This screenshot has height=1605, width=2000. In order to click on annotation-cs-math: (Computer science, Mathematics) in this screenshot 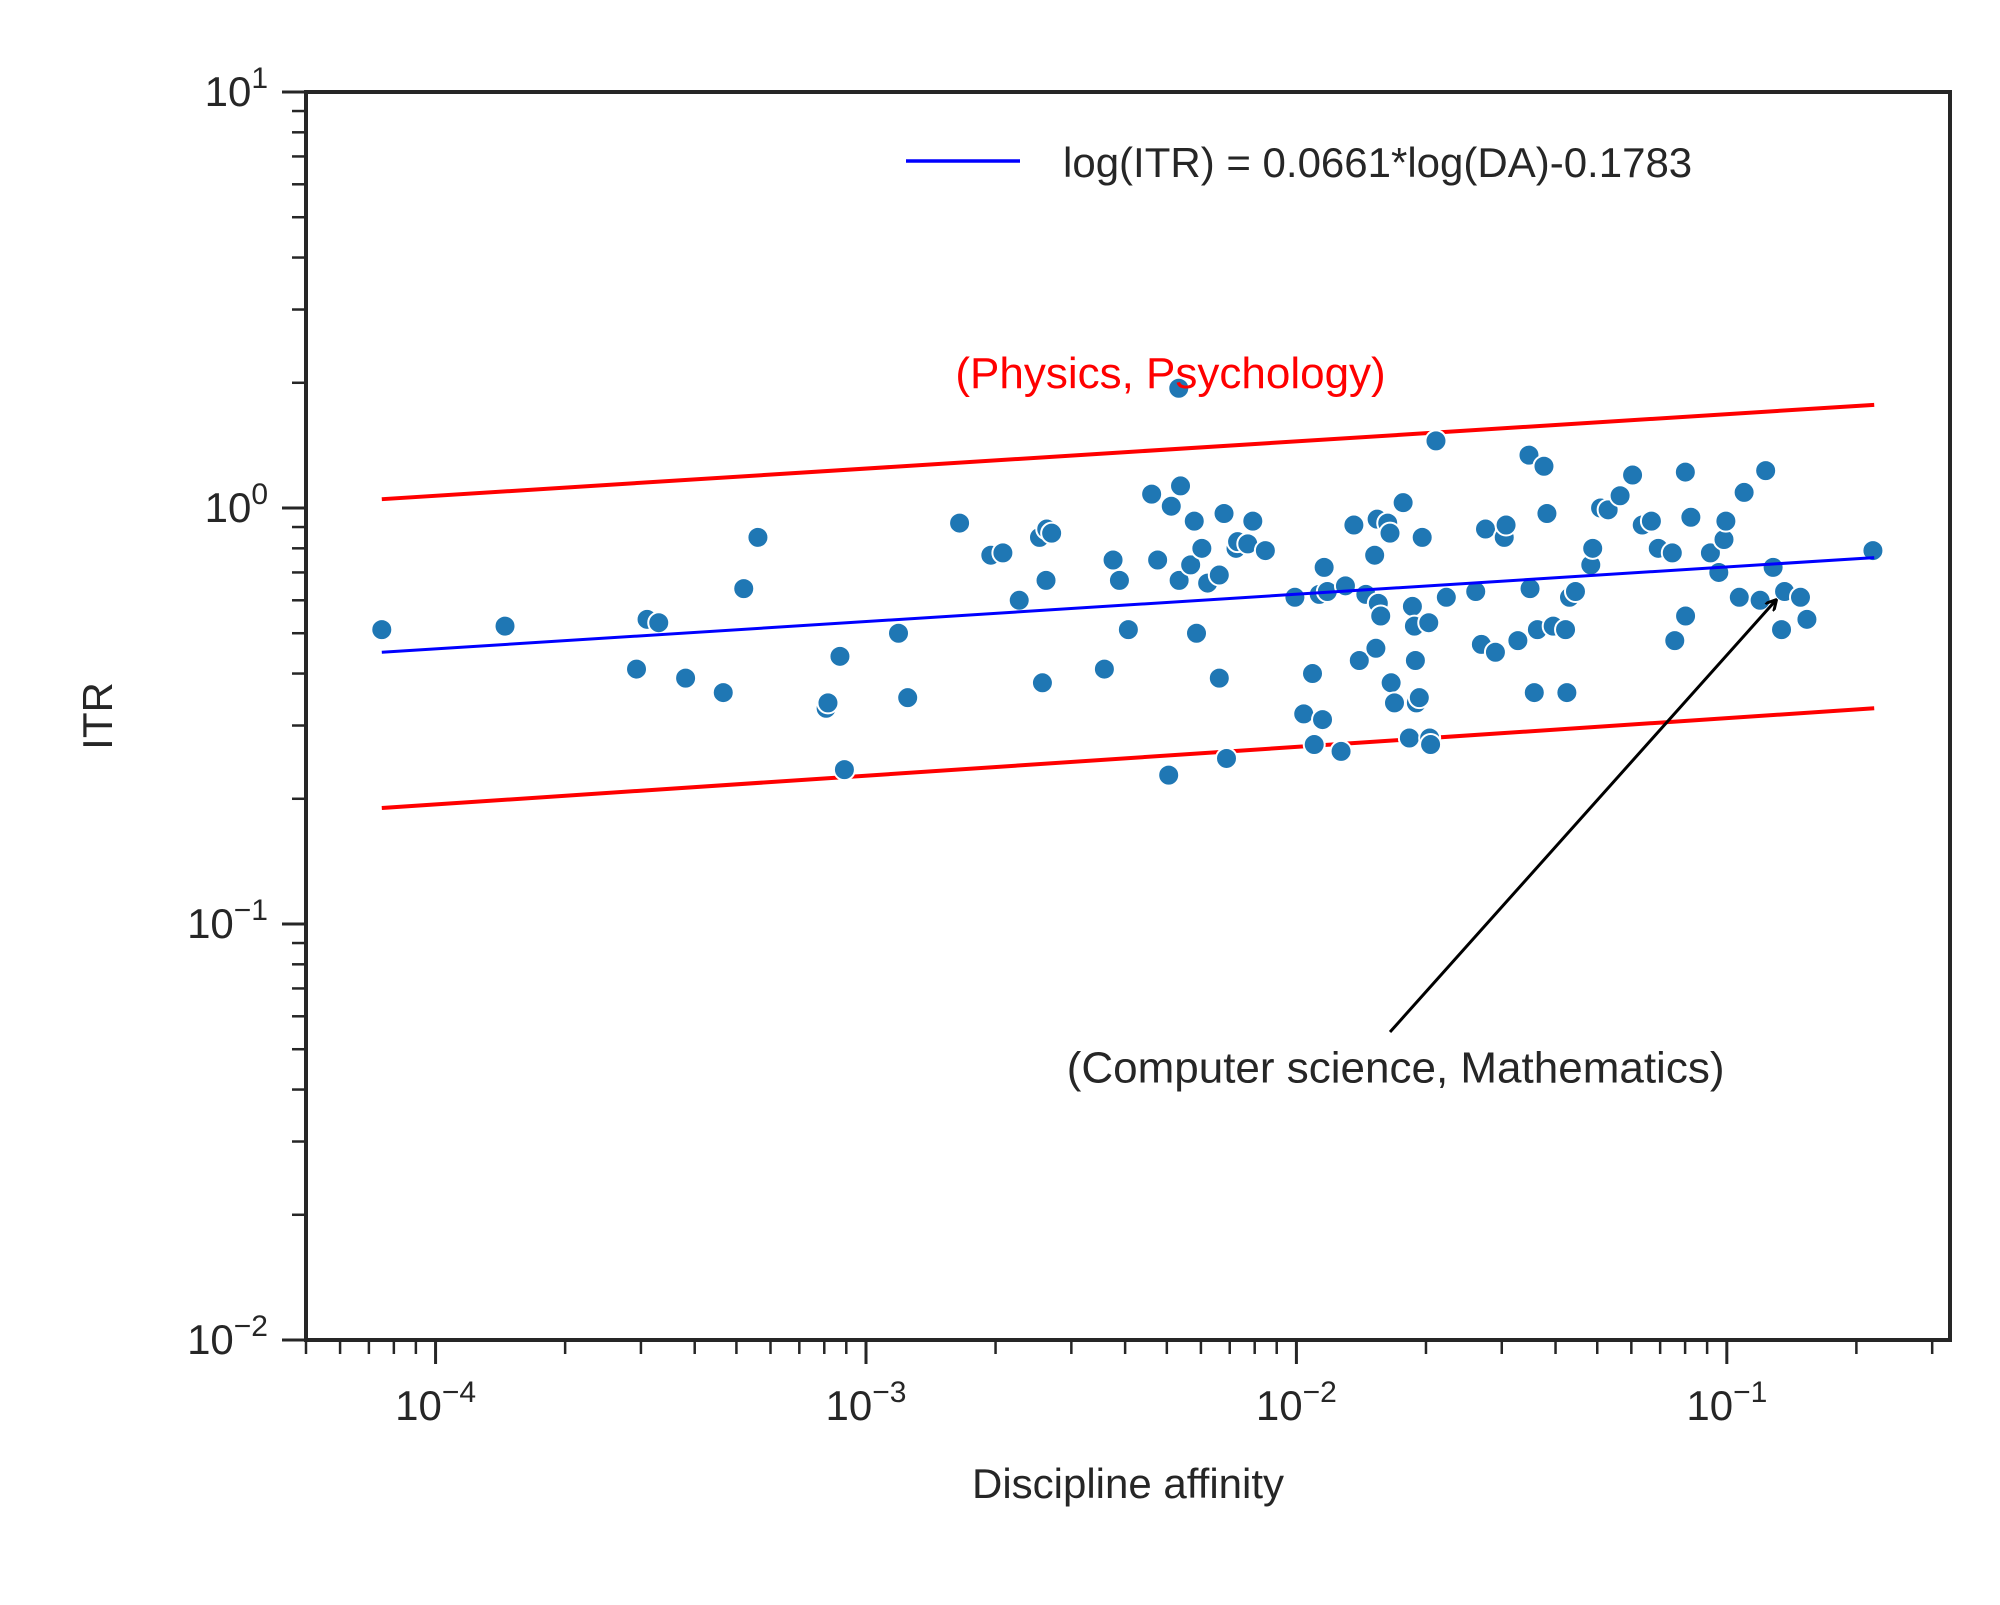, I will do `click(1396, 1067)`.